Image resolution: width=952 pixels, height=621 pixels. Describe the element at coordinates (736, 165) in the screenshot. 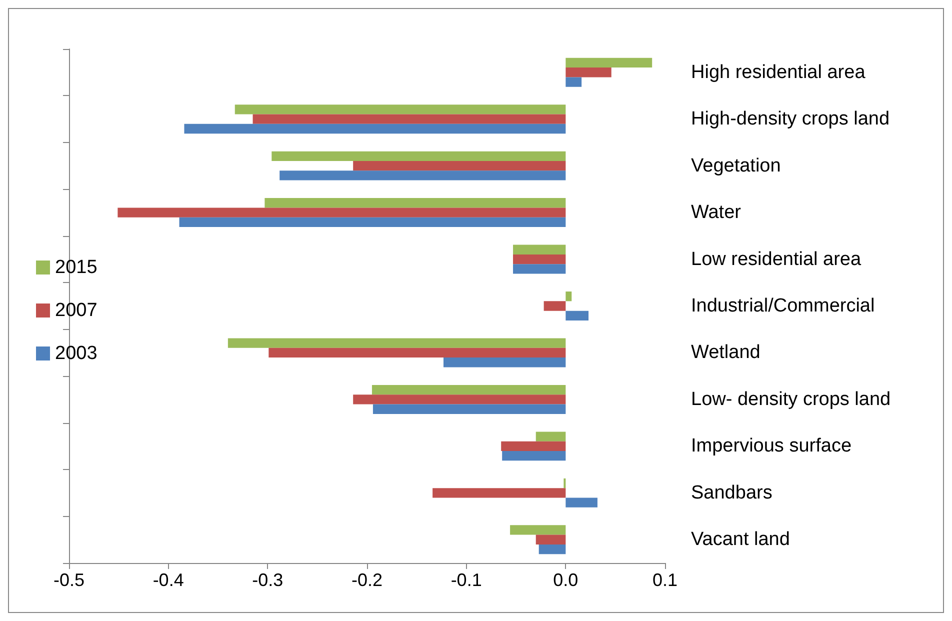

I see `y-tick-label: Vegetation` at that location.